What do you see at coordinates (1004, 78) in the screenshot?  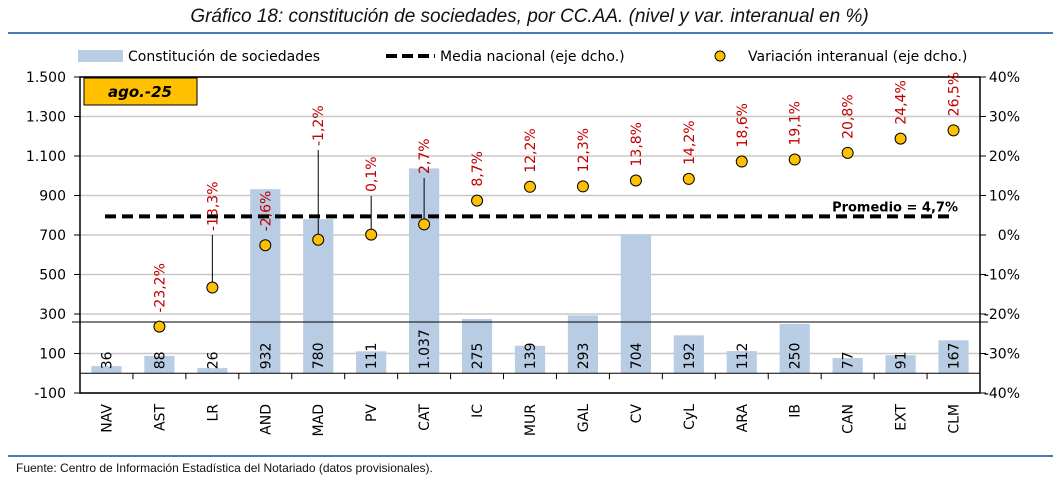 I see `right-tick-label: 40%` at bounding box center [1004, 78].